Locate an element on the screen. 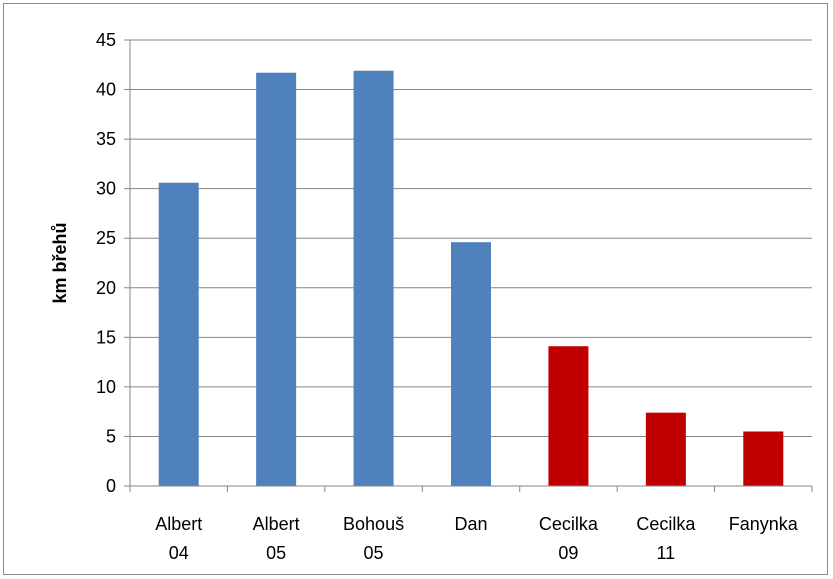  y-tick-label: 40 is located at coordinates (106, 90).